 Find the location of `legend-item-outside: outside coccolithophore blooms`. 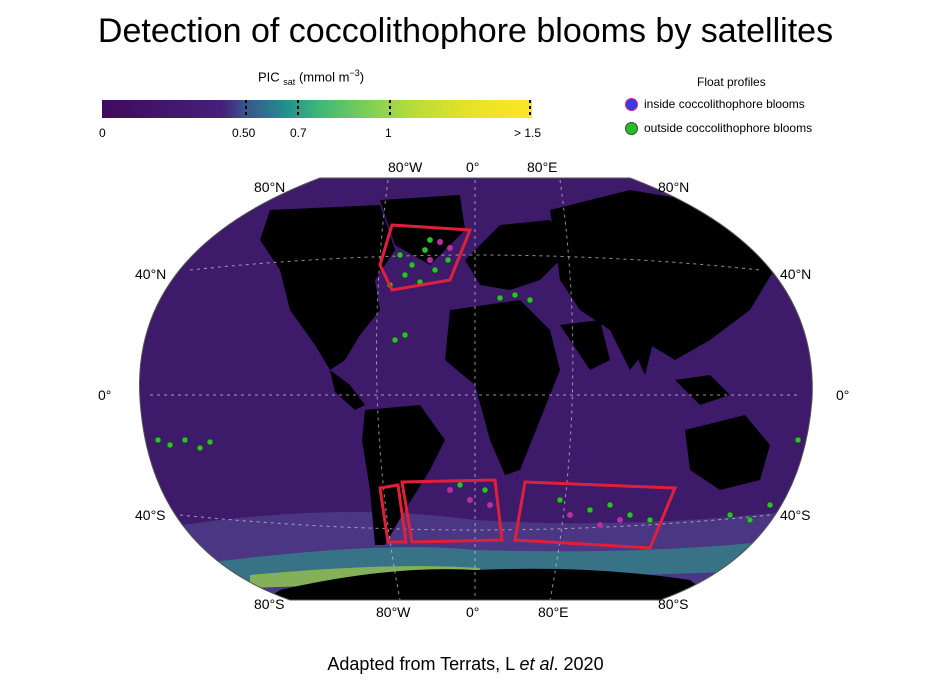

legend-item-outside: outside coccolithophore blooms is located at coordinates (718, 128).